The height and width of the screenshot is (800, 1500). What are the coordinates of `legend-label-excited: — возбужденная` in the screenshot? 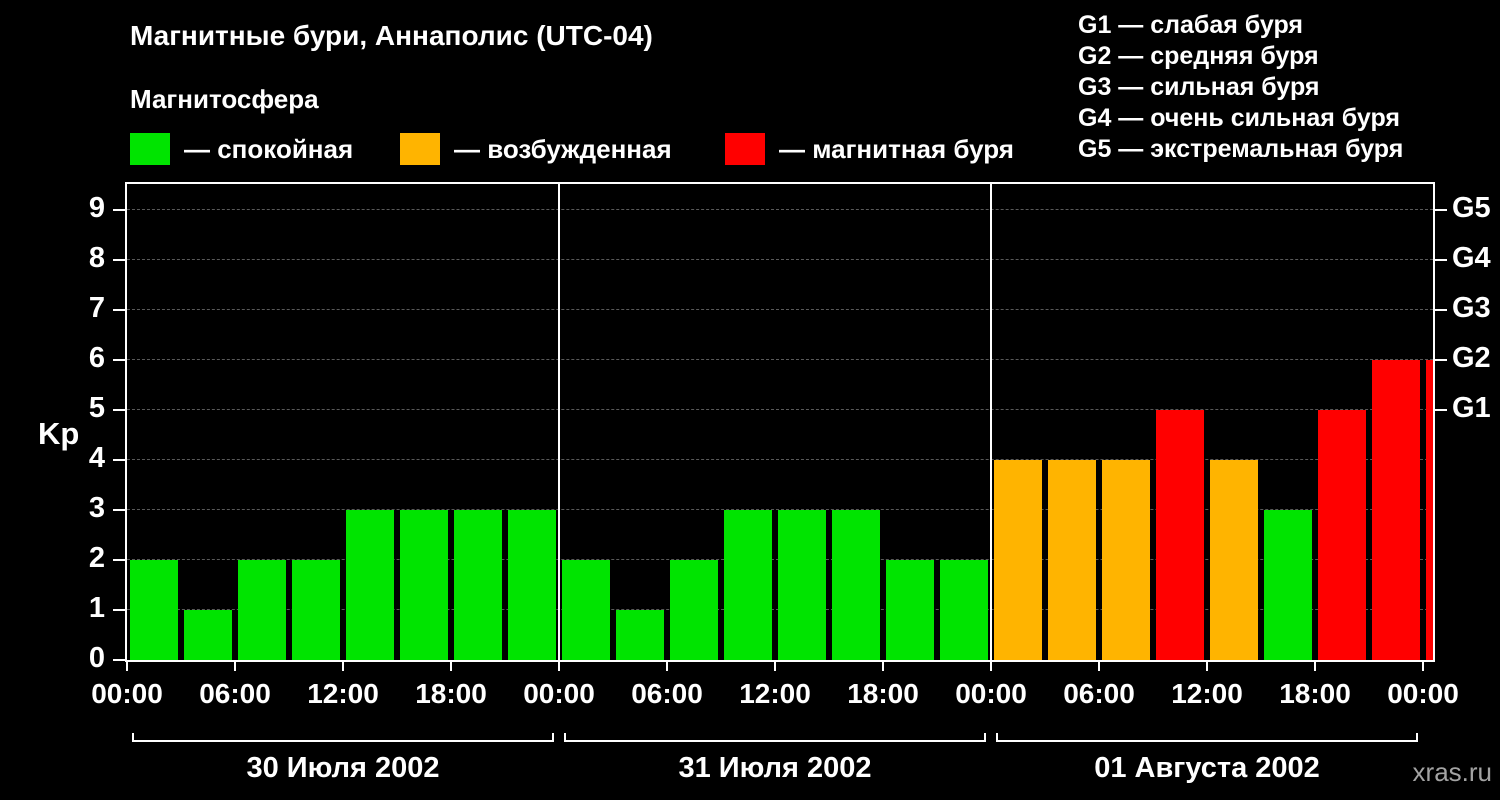 It's located at (563, 148).